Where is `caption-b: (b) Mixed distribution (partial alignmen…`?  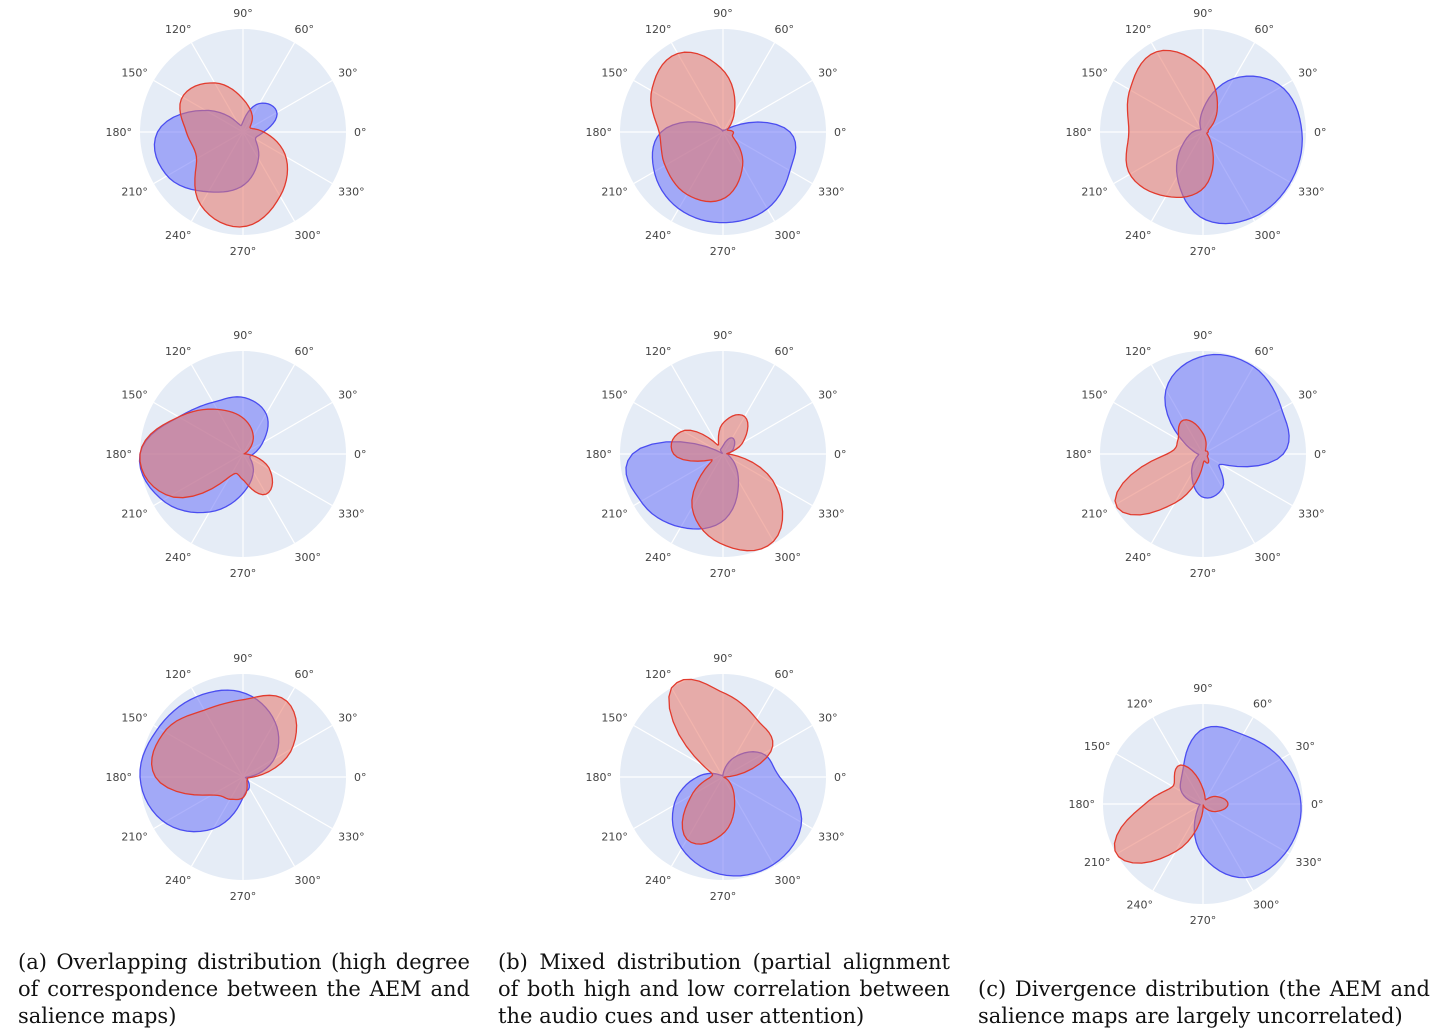
caption-b: (b) Mixed distribution (partial alignmen… is located at coordinates (724, 989).